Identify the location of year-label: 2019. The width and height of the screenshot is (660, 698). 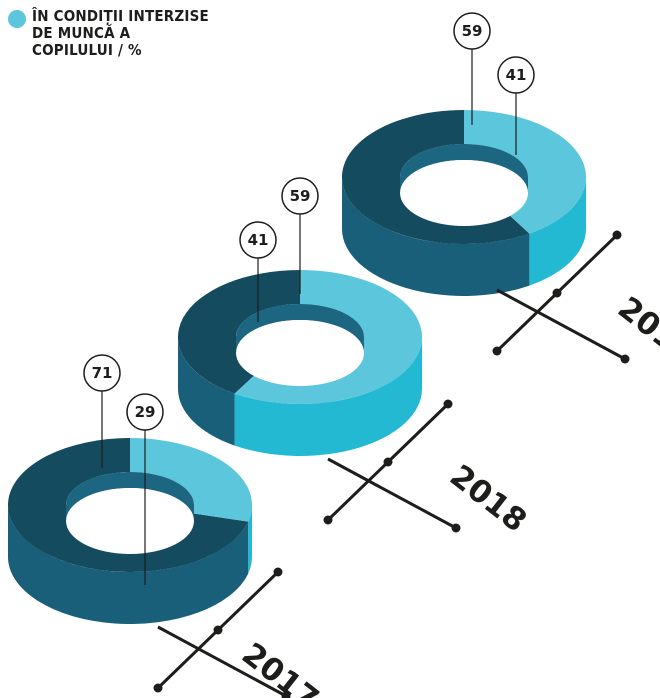
(635, 330).